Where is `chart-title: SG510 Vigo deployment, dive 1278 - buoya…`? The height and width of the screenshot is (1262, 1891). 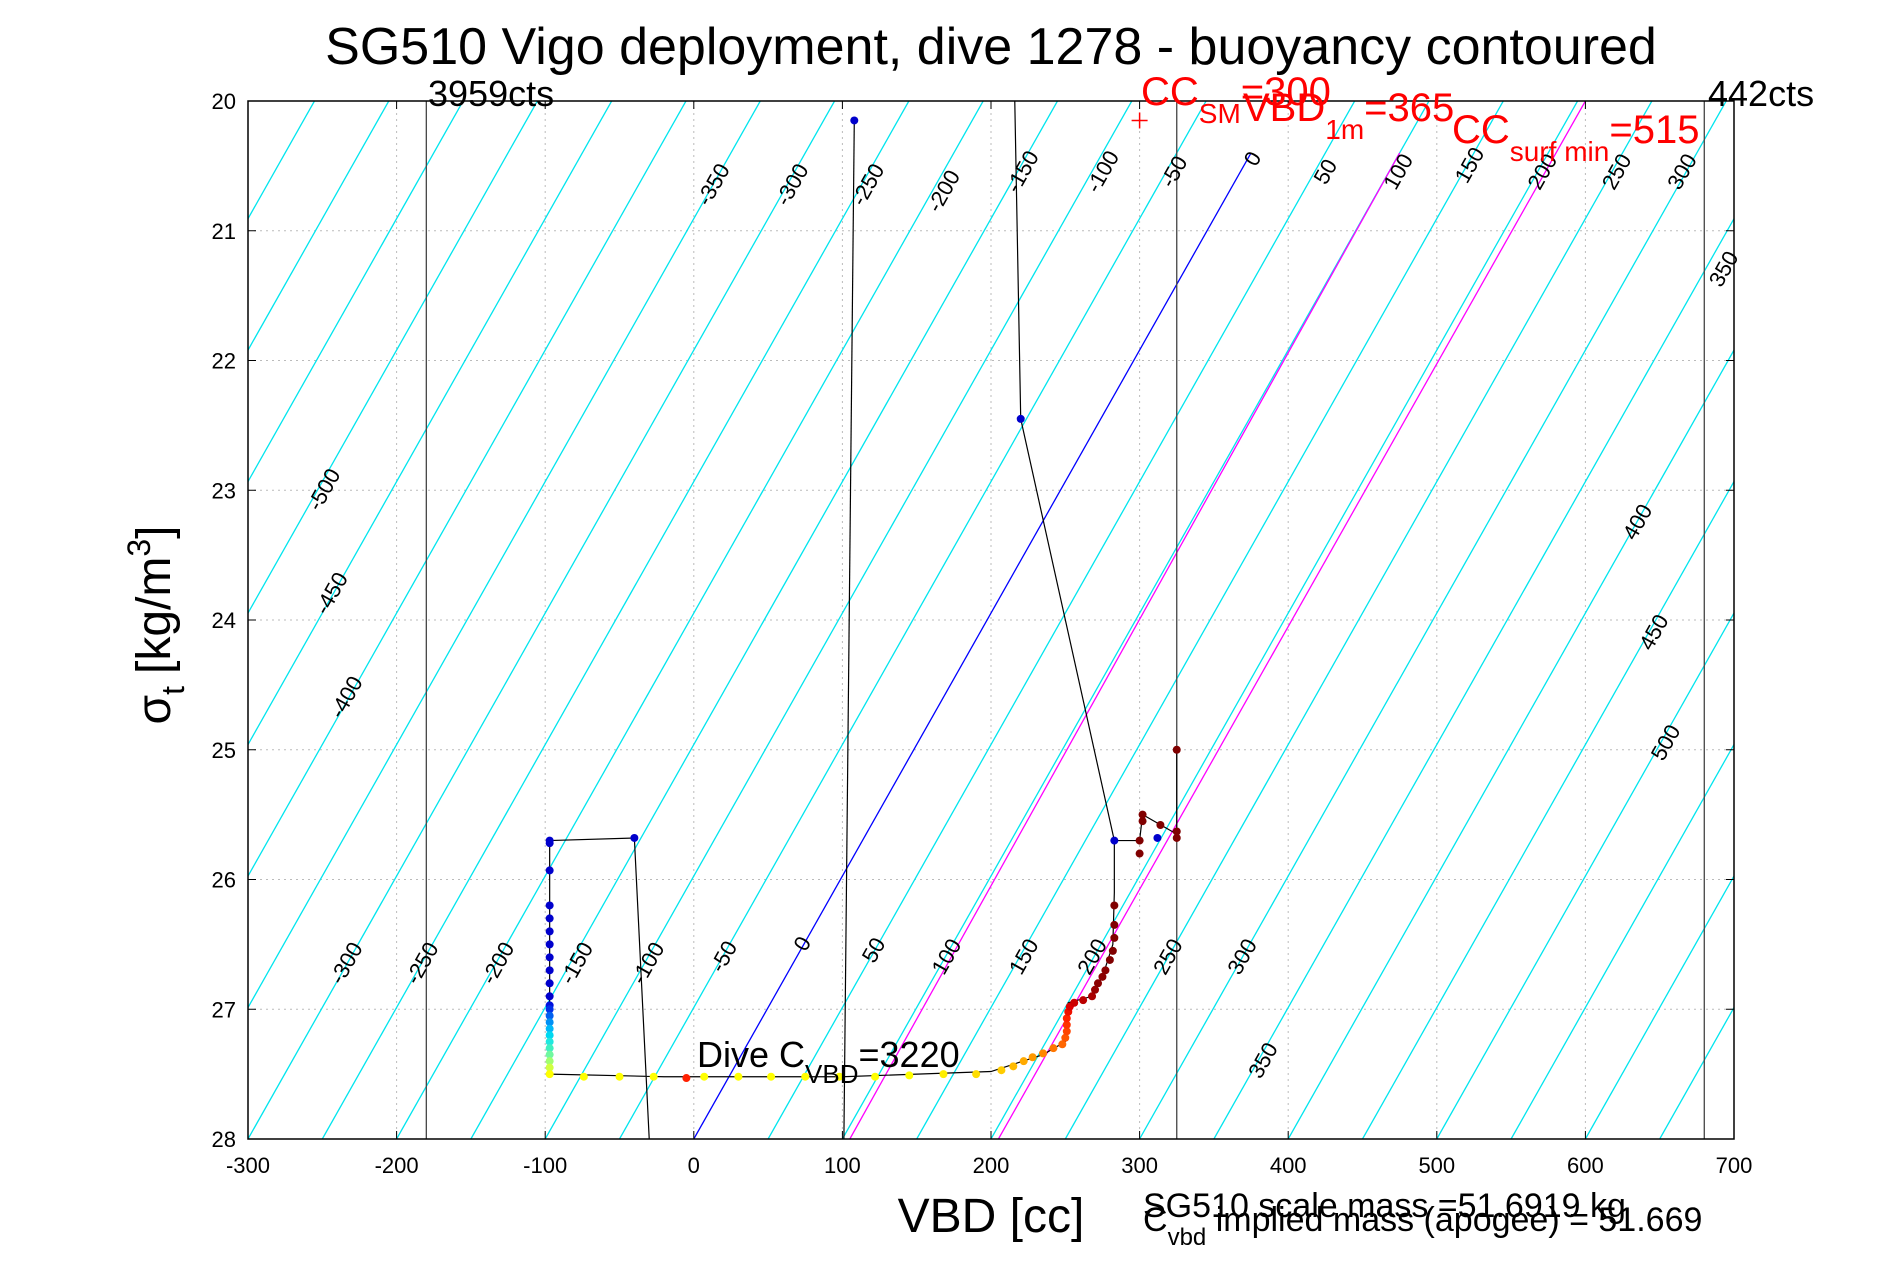
chart-title: SG510 Vigo deployment, dive 1278 - buoya… is located at coordinates (991, 47).